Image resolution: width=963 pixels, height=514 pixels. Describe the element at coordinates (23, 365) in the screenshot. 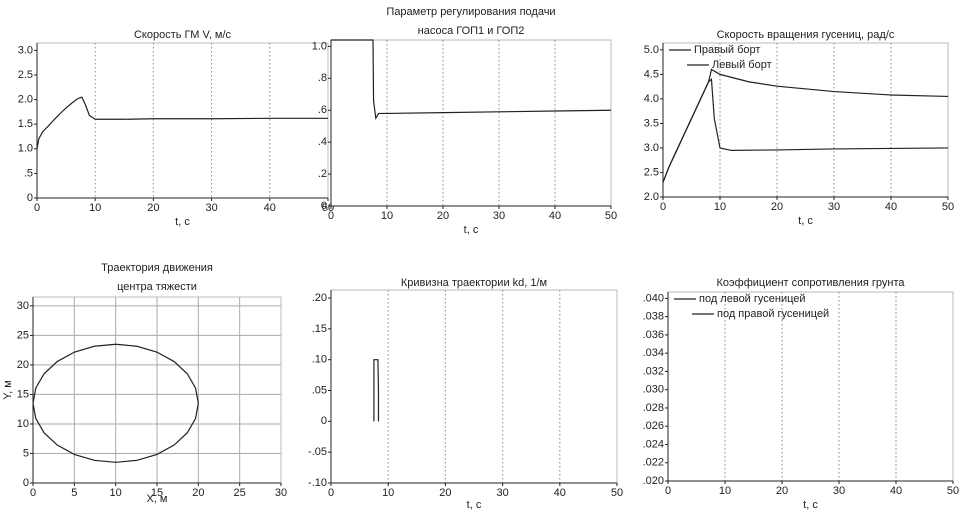

I see `y-tick-label: 20` at that location.